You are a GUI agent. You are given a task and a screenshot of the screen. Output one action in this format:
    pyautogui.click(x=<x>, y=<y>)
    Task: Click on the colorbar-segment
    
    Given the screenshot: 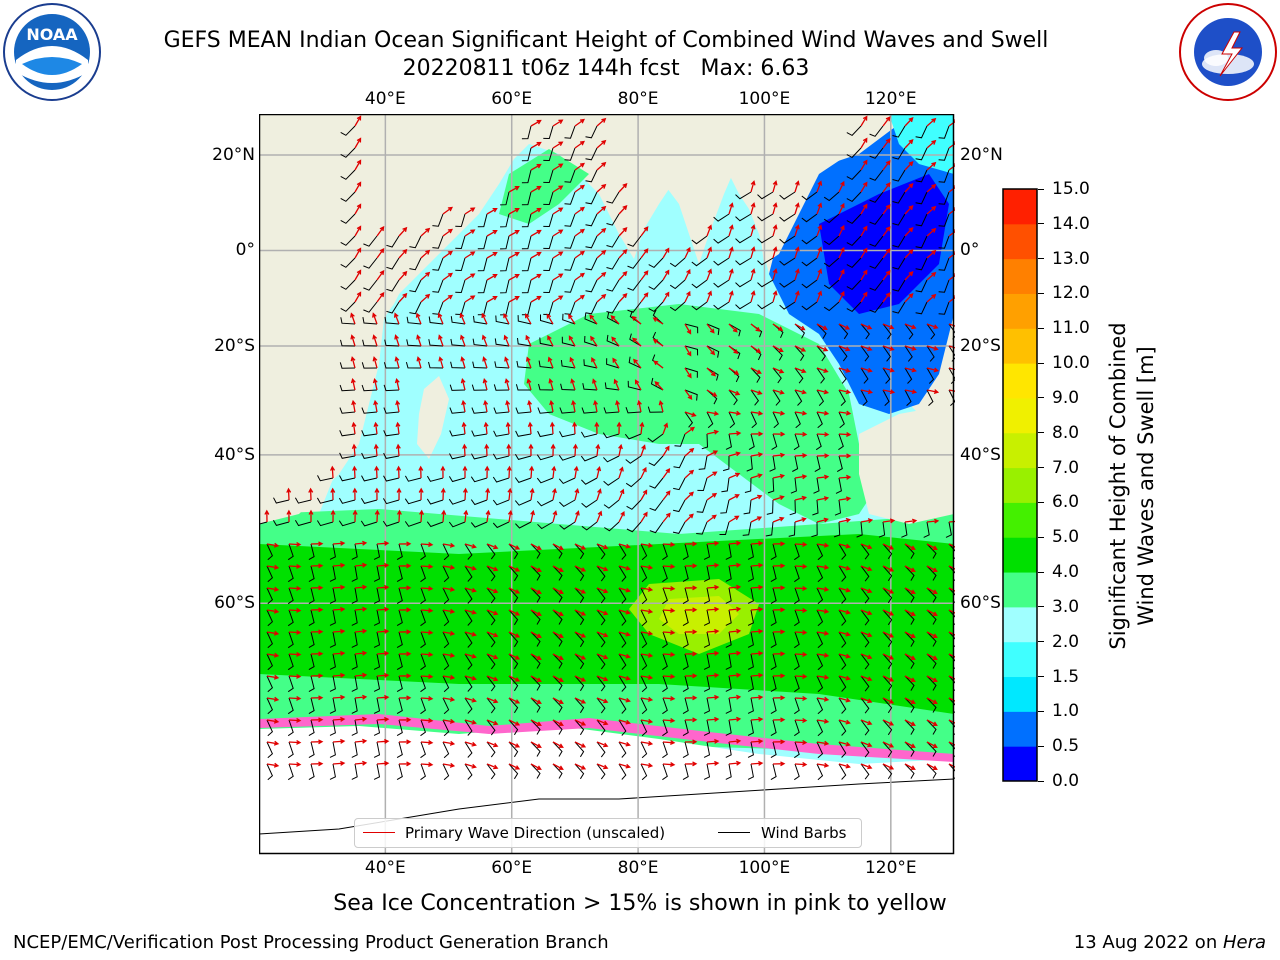 What is the action you would take?
    pyautogui.click(x=1020, y=346)
    